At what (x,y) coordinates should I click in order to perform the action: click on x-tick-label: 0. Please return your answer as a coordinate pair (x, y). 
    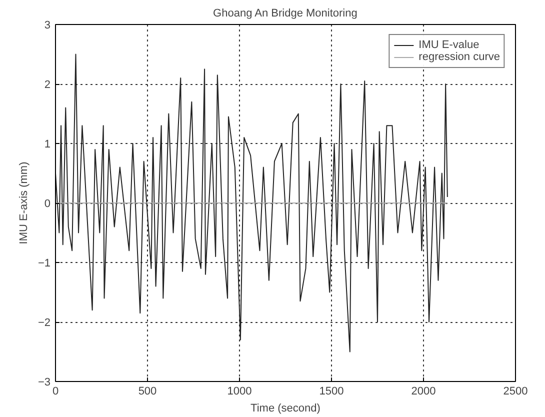
    Looking at the image, I should click on (55, 392).